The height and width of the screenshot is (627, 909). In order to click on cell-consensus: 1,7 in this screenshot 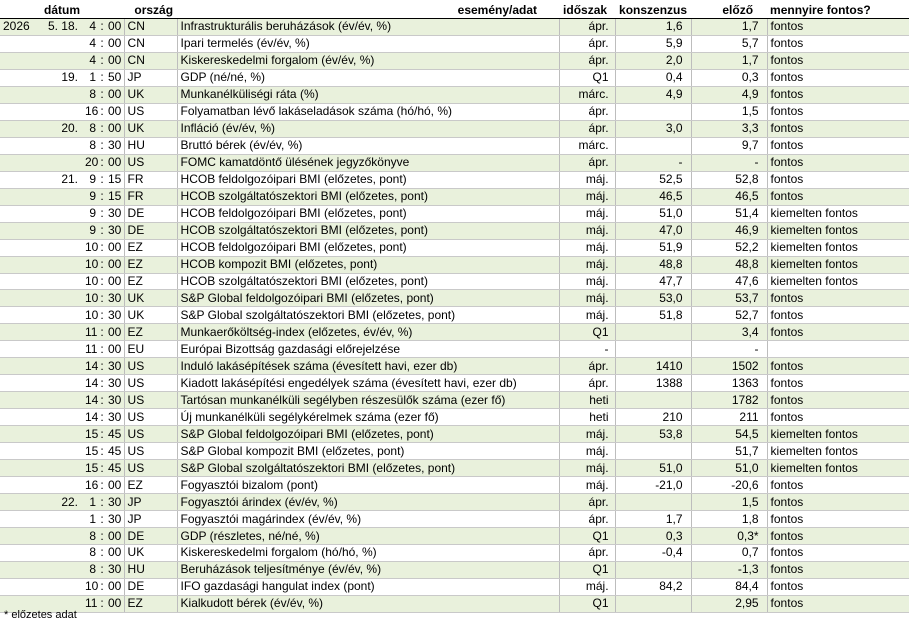, I will do `click(653, 519)`.